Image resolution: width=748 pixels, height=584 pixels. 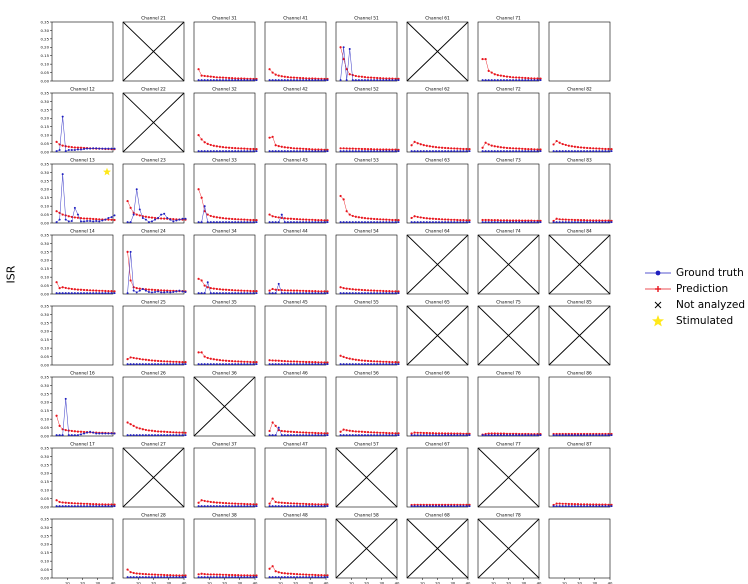 What do you see at coordinates (296, 475) in the screenshot?
I see `subplot-panel: Channel 47` at bounding box center [296, 475].